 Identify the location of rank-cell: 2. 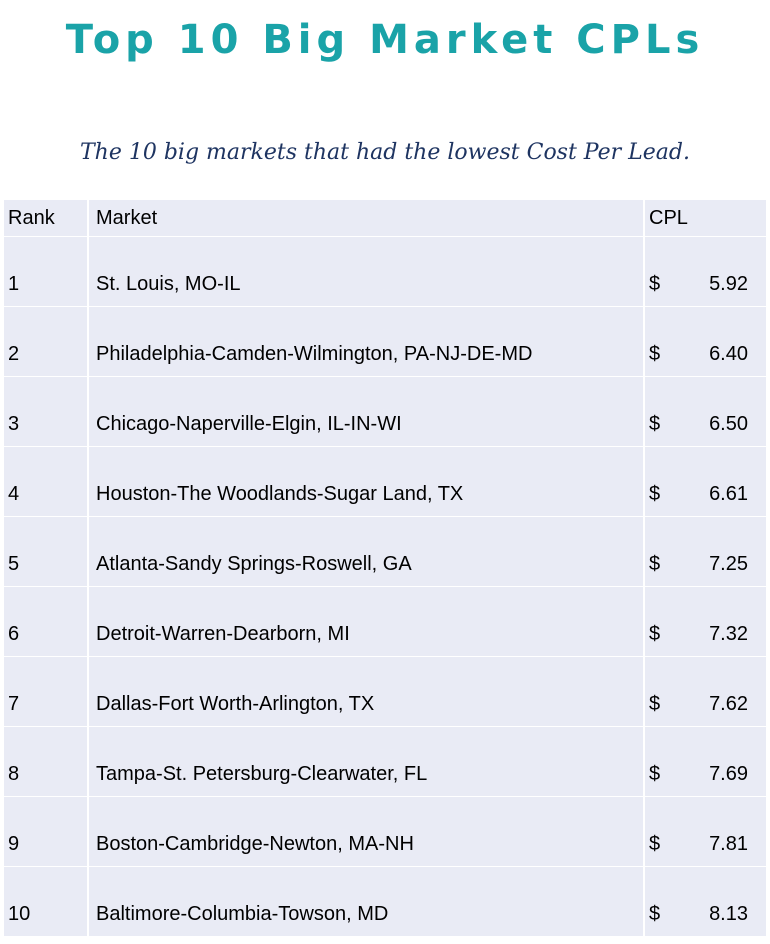
(46, 341).